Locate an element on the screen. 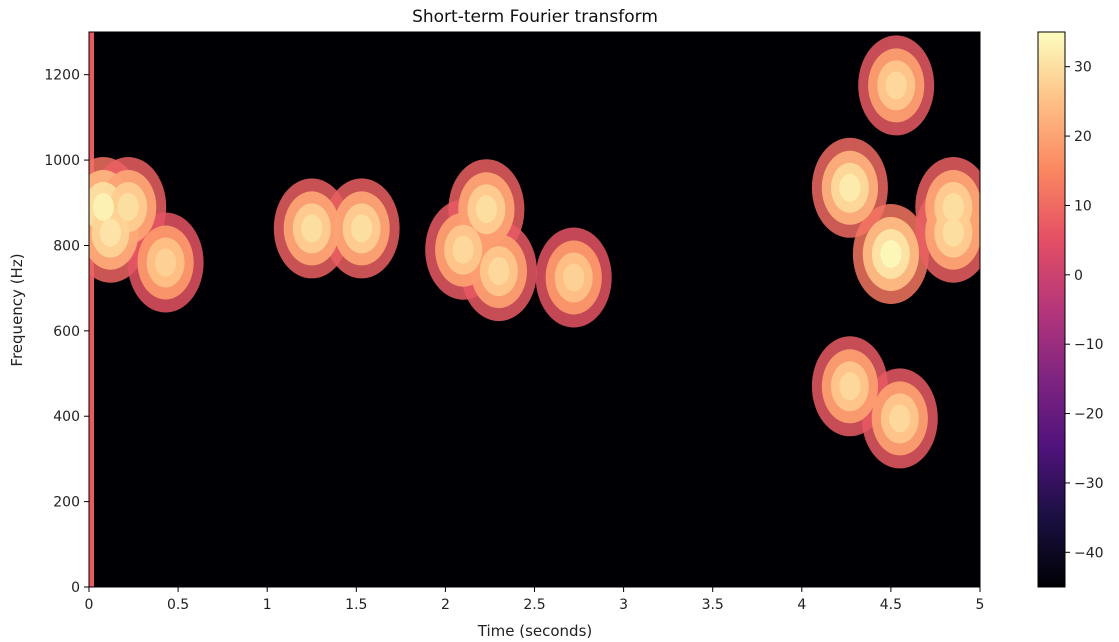 The height and width of the screenshot is (642, 1119). colorbar: −40 −30 −20 −10 0 10 20 30 is located at coordinates (1070, 309).